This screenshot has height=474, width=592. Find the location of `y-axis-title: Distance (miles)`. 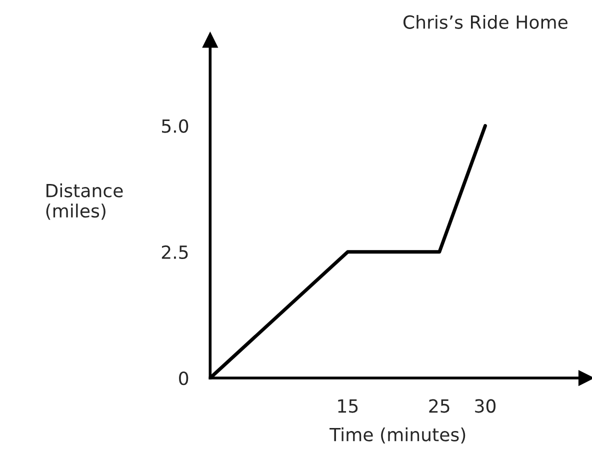

y-axis-title: Distance (miles) is located at coordinates (84, 201).